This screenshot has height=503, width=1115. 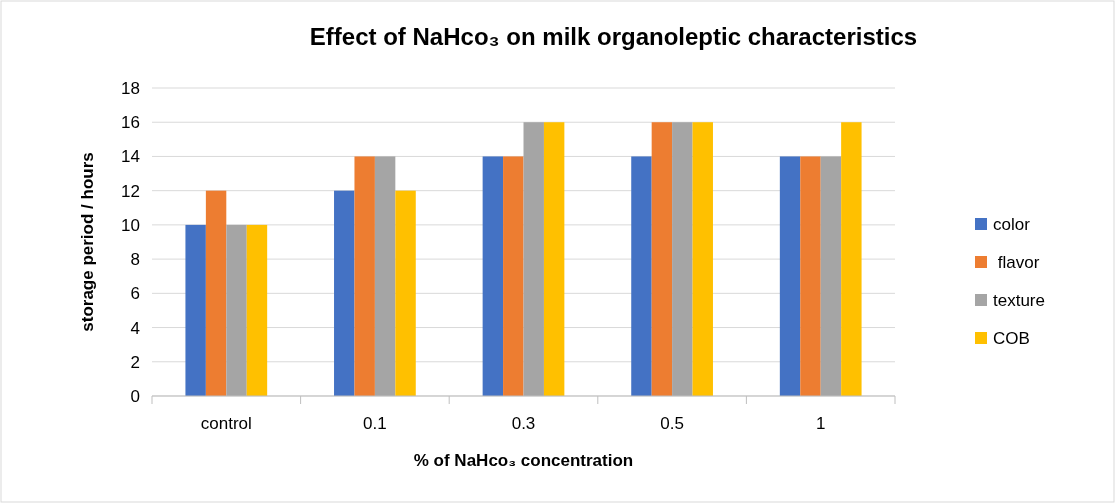 What do you see at coordinates (672, 423) in the screenshot?
I see `x-tick-label: 0.5` at bounding box center [672, 423].